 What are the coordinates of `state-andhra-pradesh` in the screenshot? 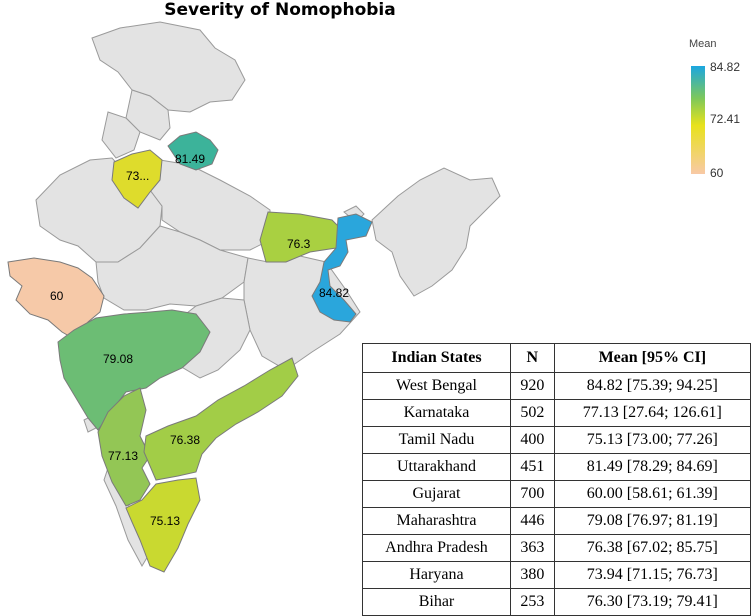 It's located at (221, 419).